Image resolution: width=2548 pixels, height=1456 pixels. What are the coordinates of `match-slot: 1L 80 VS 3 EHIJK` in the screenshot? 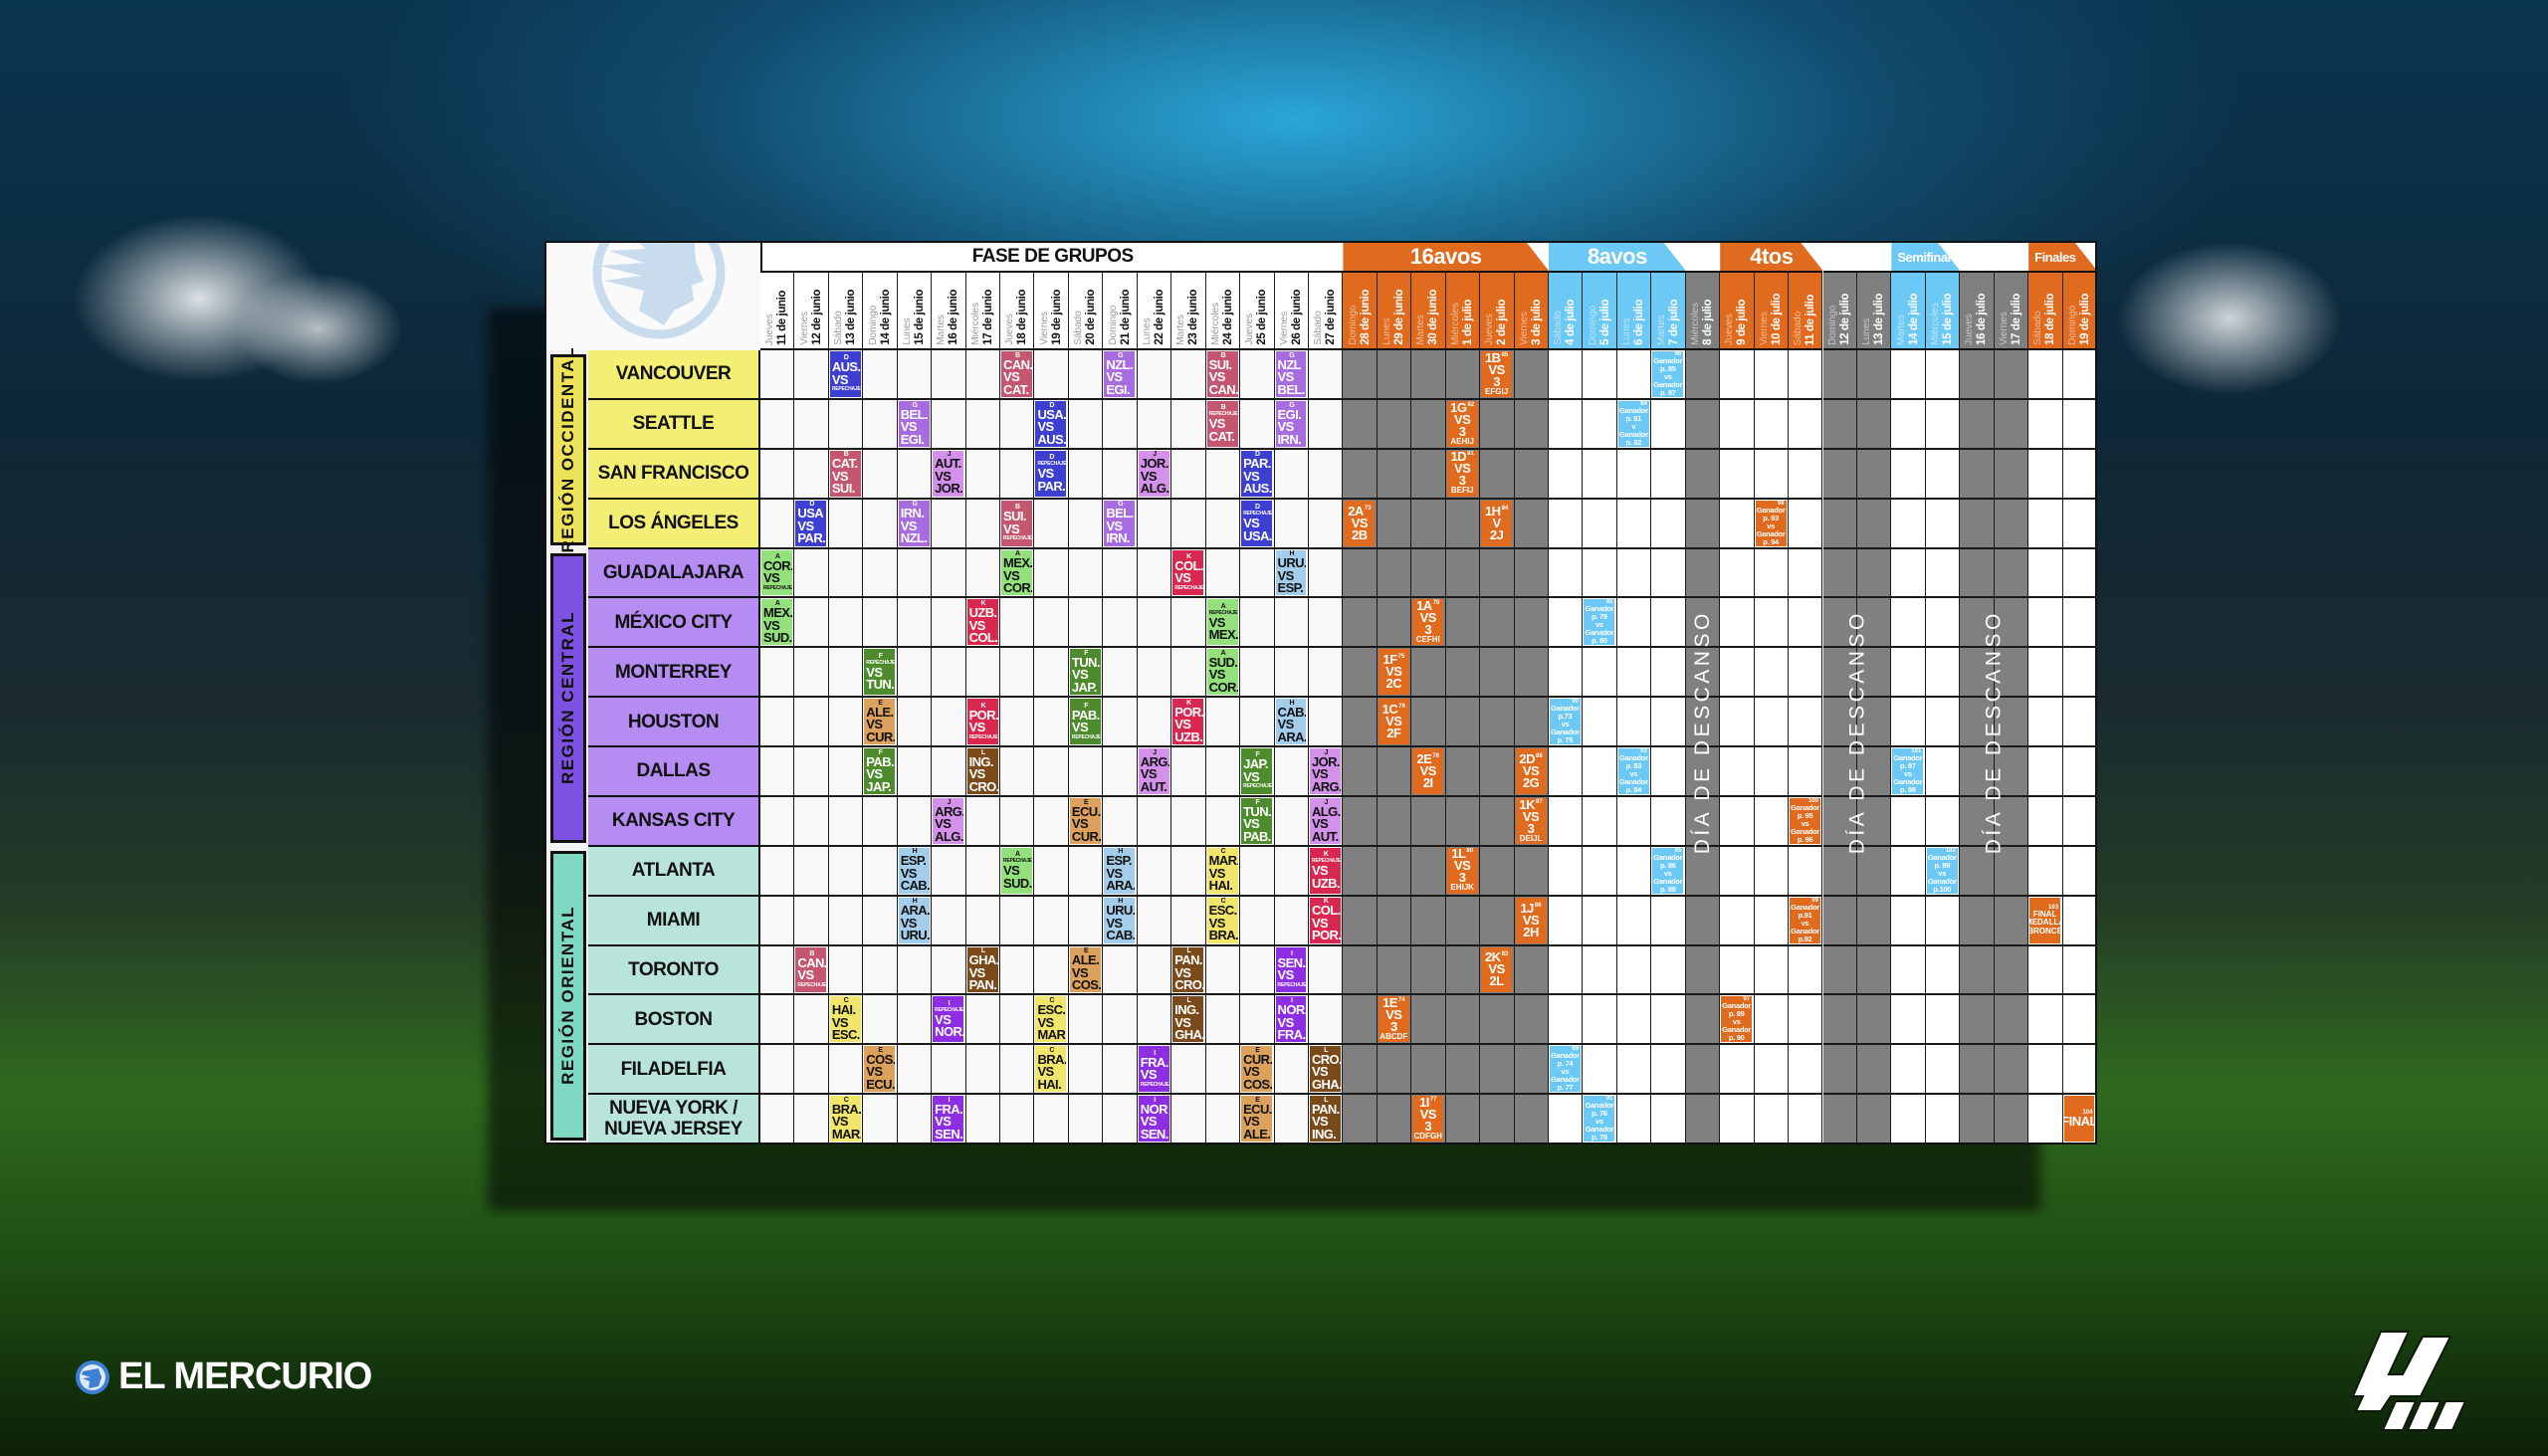 It's located at (1462, 871).